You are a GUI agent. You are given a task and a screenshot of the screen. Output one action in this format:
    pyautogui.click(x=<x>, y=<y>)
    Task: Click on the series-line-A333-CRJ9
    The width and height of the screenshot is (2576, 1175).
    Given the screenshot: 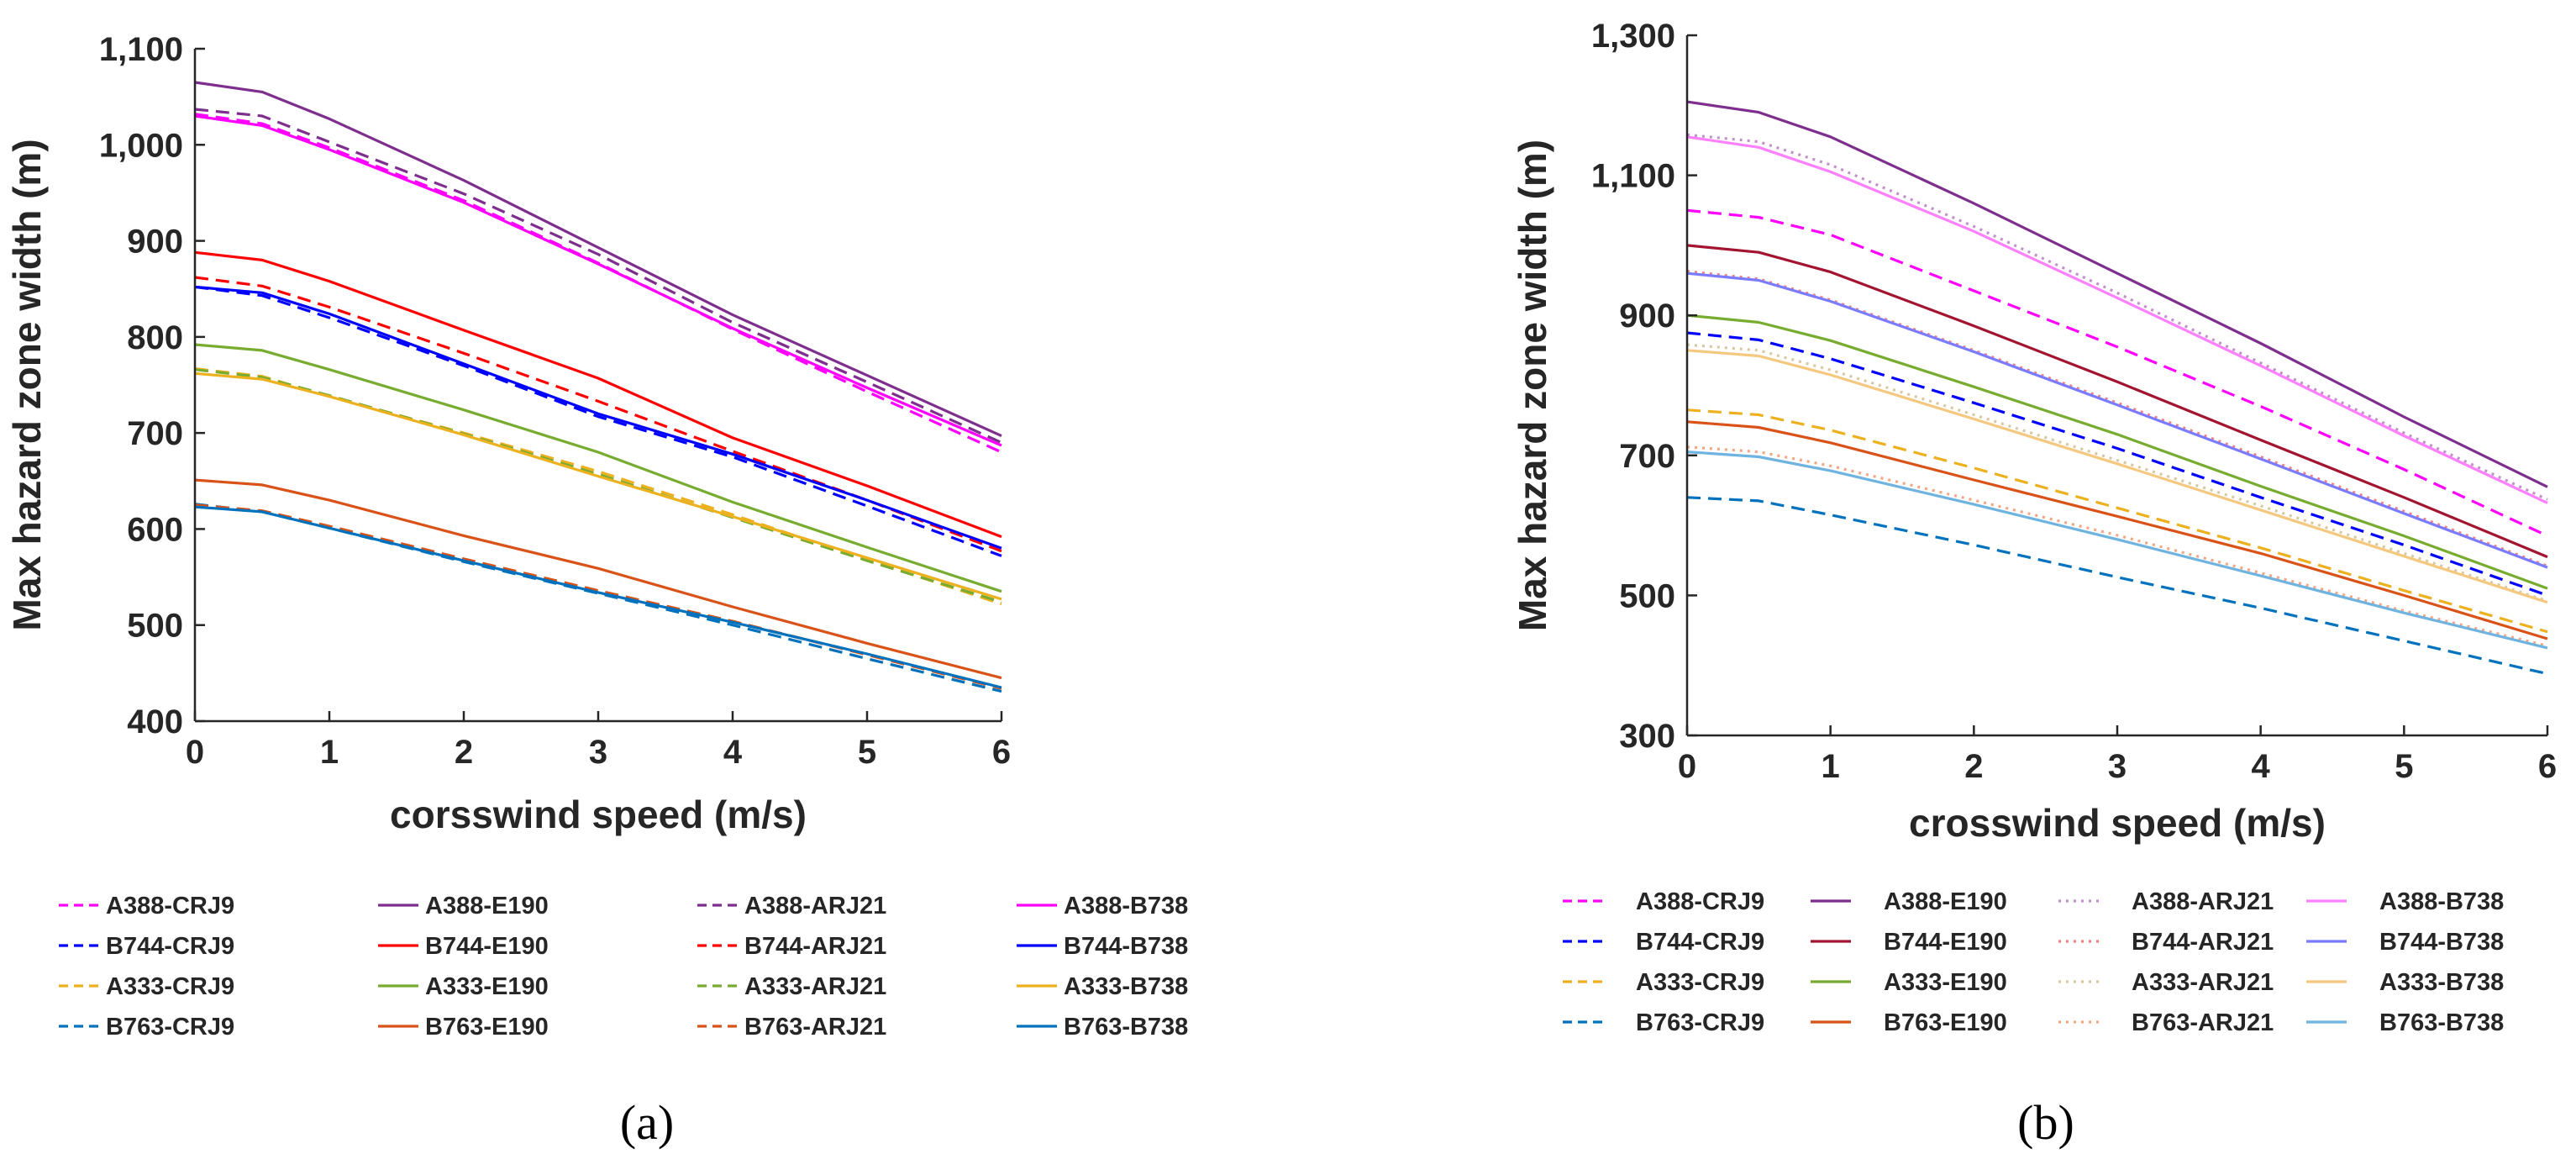 What is the action you would take?
    pyautogui.click(x=2117, y=521)
    